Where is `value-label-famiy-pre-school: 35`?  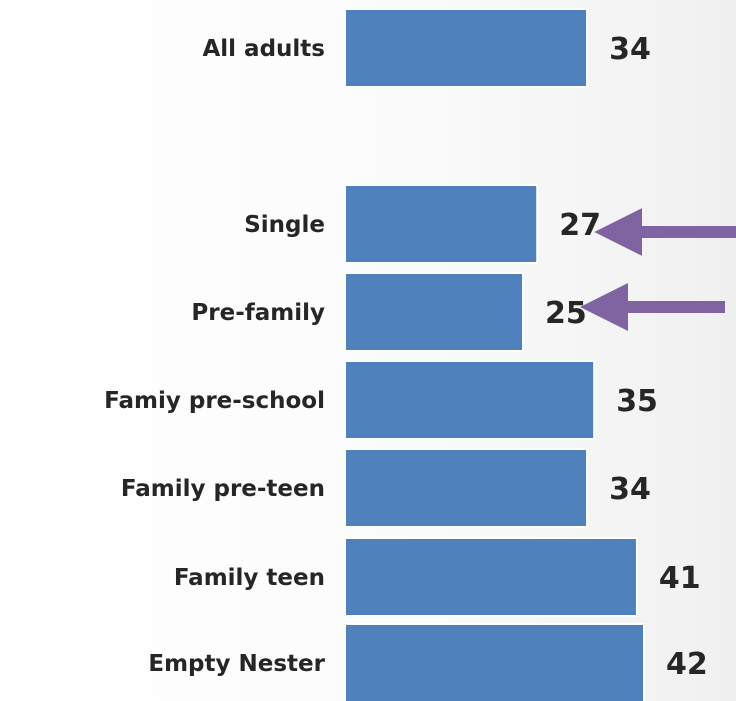 value-label-famiy-pre-school: 35 is located at coordinates (637, 401).